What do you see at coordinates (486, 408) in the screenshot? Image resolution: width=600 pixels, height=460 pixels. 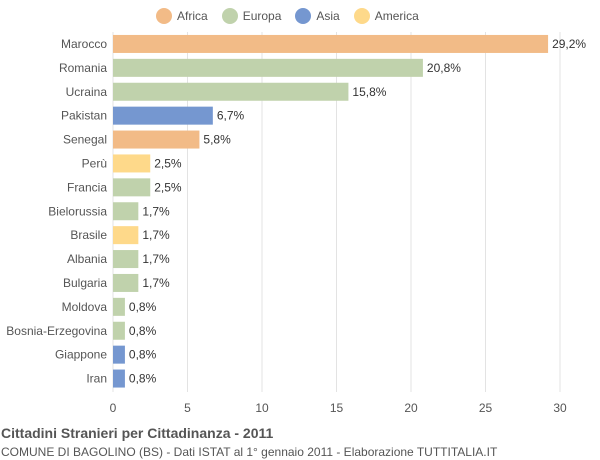 I see `x-tick-label: 25` at bounding box center [486, 408].